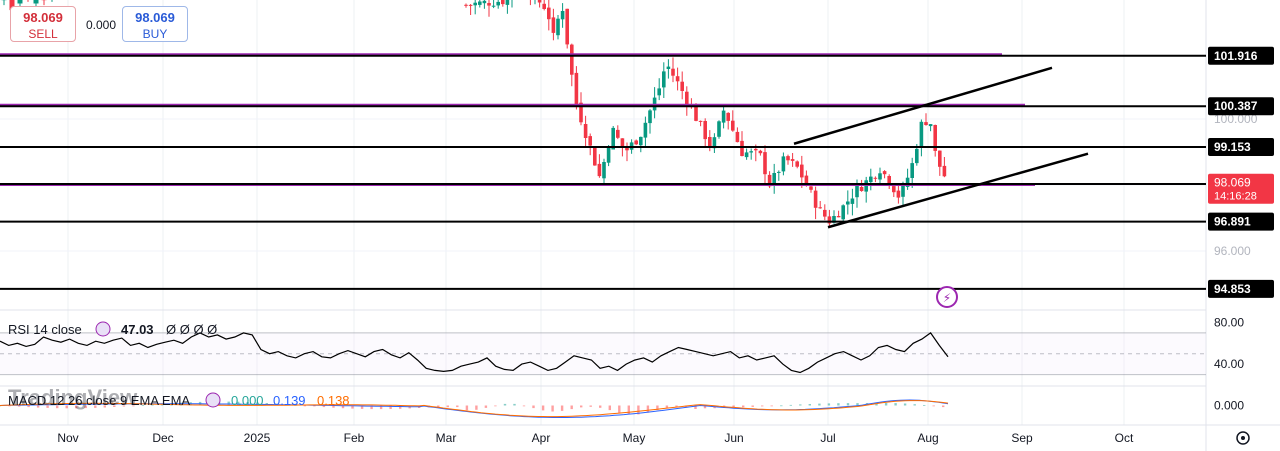 The image size is (1280, 451). What do you see at coordinates (213, 400) in the screenshot?
I see `macd-settings-icon` at bounding box center [213, 400].